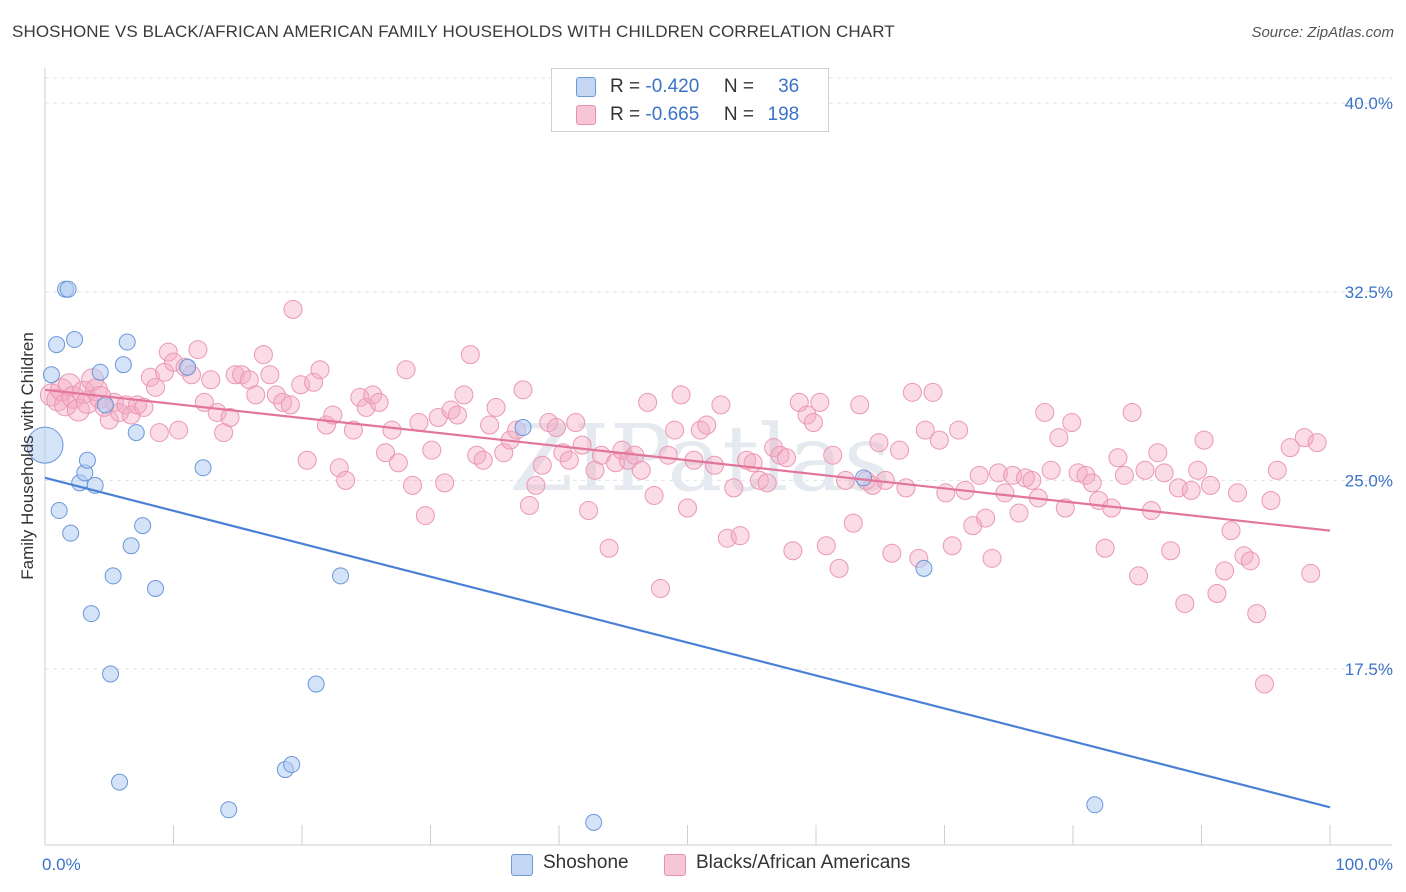 Image resolution: width=1406 pixels, height=892 pixels. Describe the element at coordinates (586, 115) in the screenshot. I see `legend-swatch-black` at that location.